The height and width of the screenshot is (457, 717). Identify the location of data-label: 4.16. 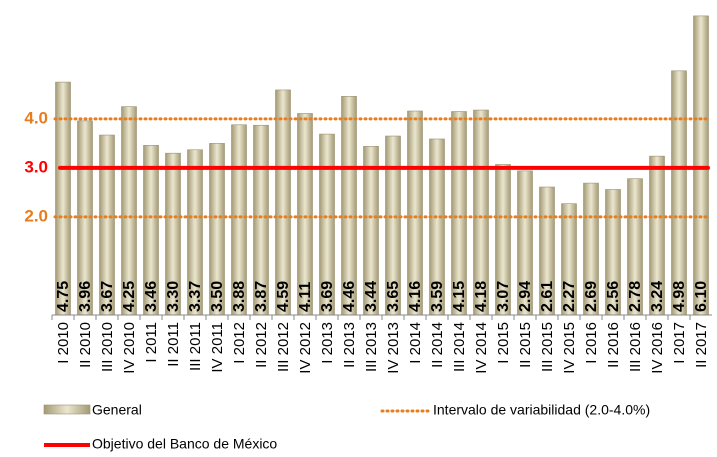
(415, 296).